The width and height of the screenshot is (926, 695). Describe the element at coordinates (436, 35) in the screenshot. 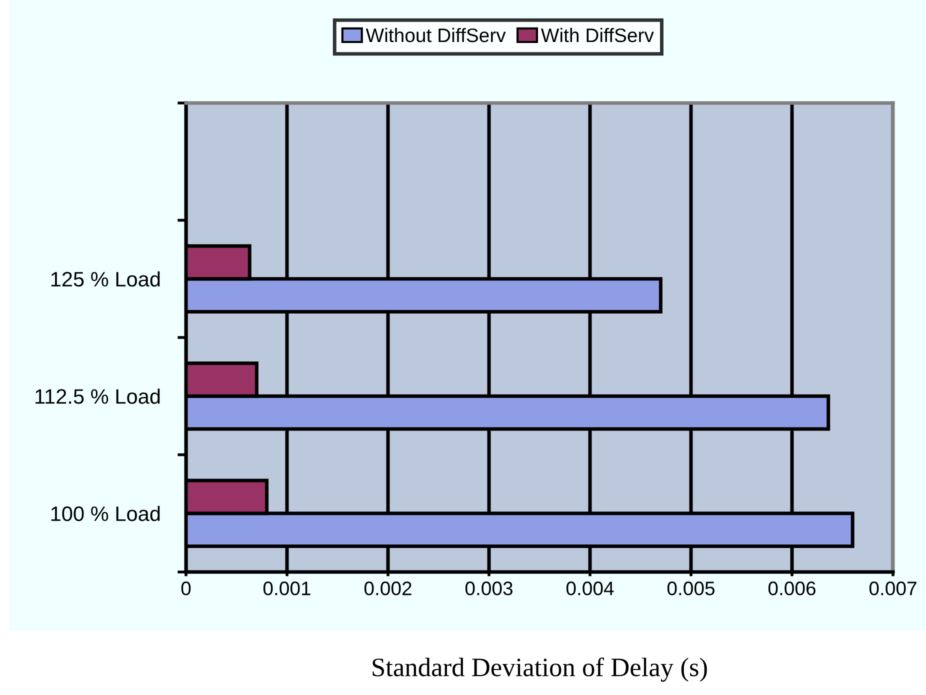

I see `legend-label: Without DiffServ` at that location.